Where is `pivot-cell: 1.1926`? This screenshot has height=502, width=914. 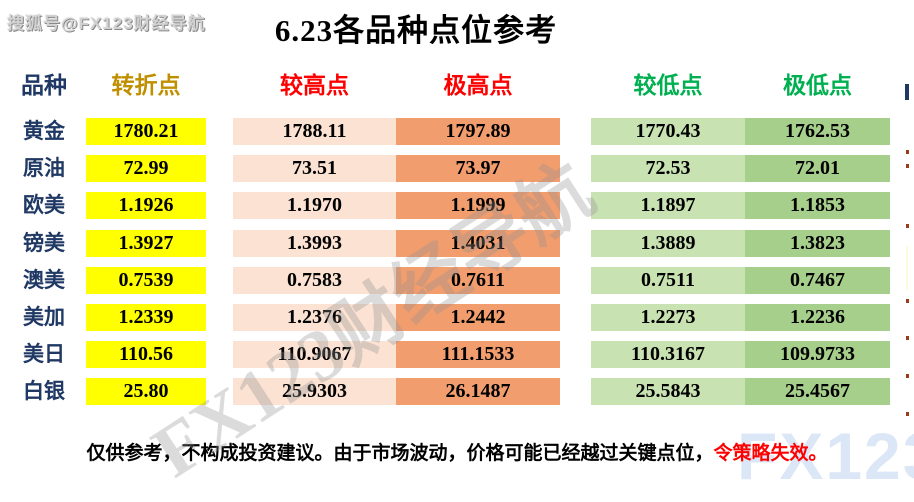
pivot-cell: 1.1926 is located at coordinates (146, 205).